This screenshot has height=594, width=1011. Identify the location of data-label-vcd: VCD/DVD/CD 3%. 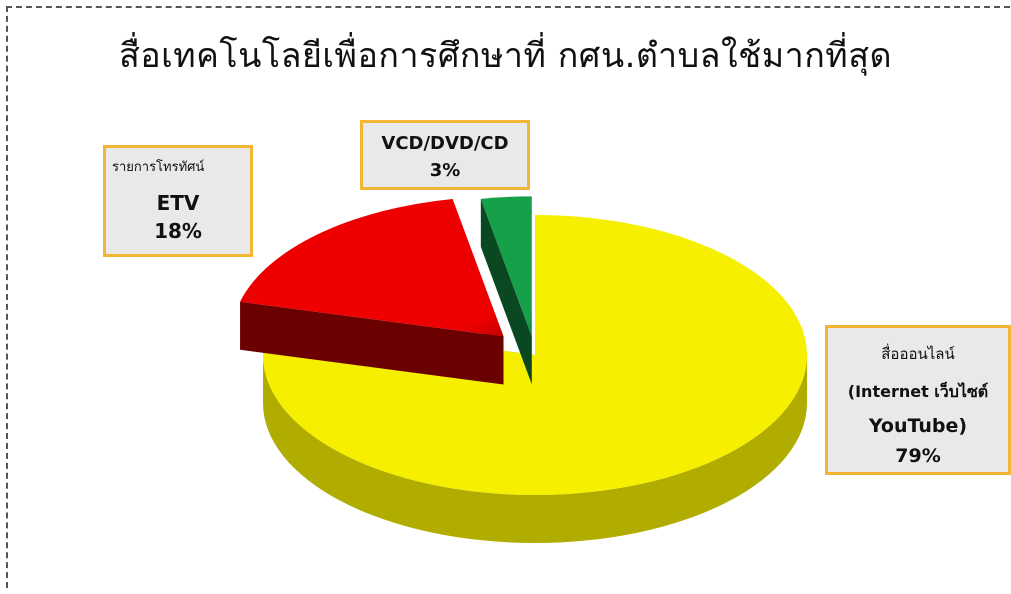
(445, 155).